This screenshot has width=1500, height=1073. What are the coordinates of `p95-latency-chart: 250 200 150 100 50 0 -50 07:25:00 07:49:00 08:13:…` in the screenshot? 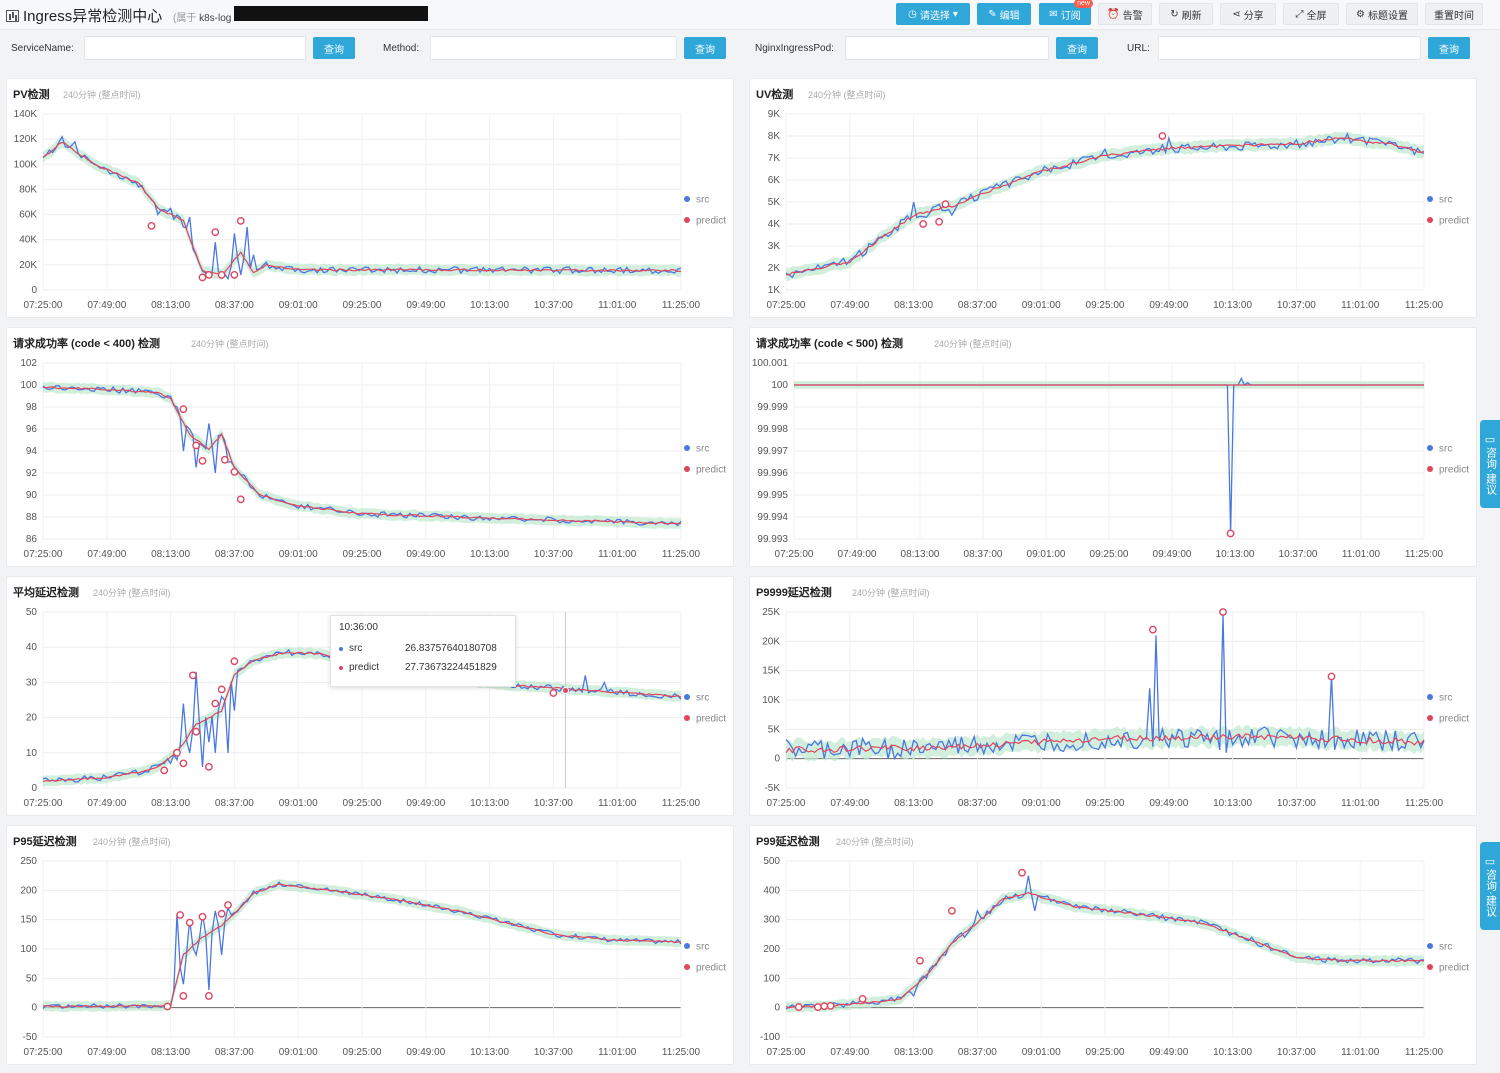 It's located at (371, 946).